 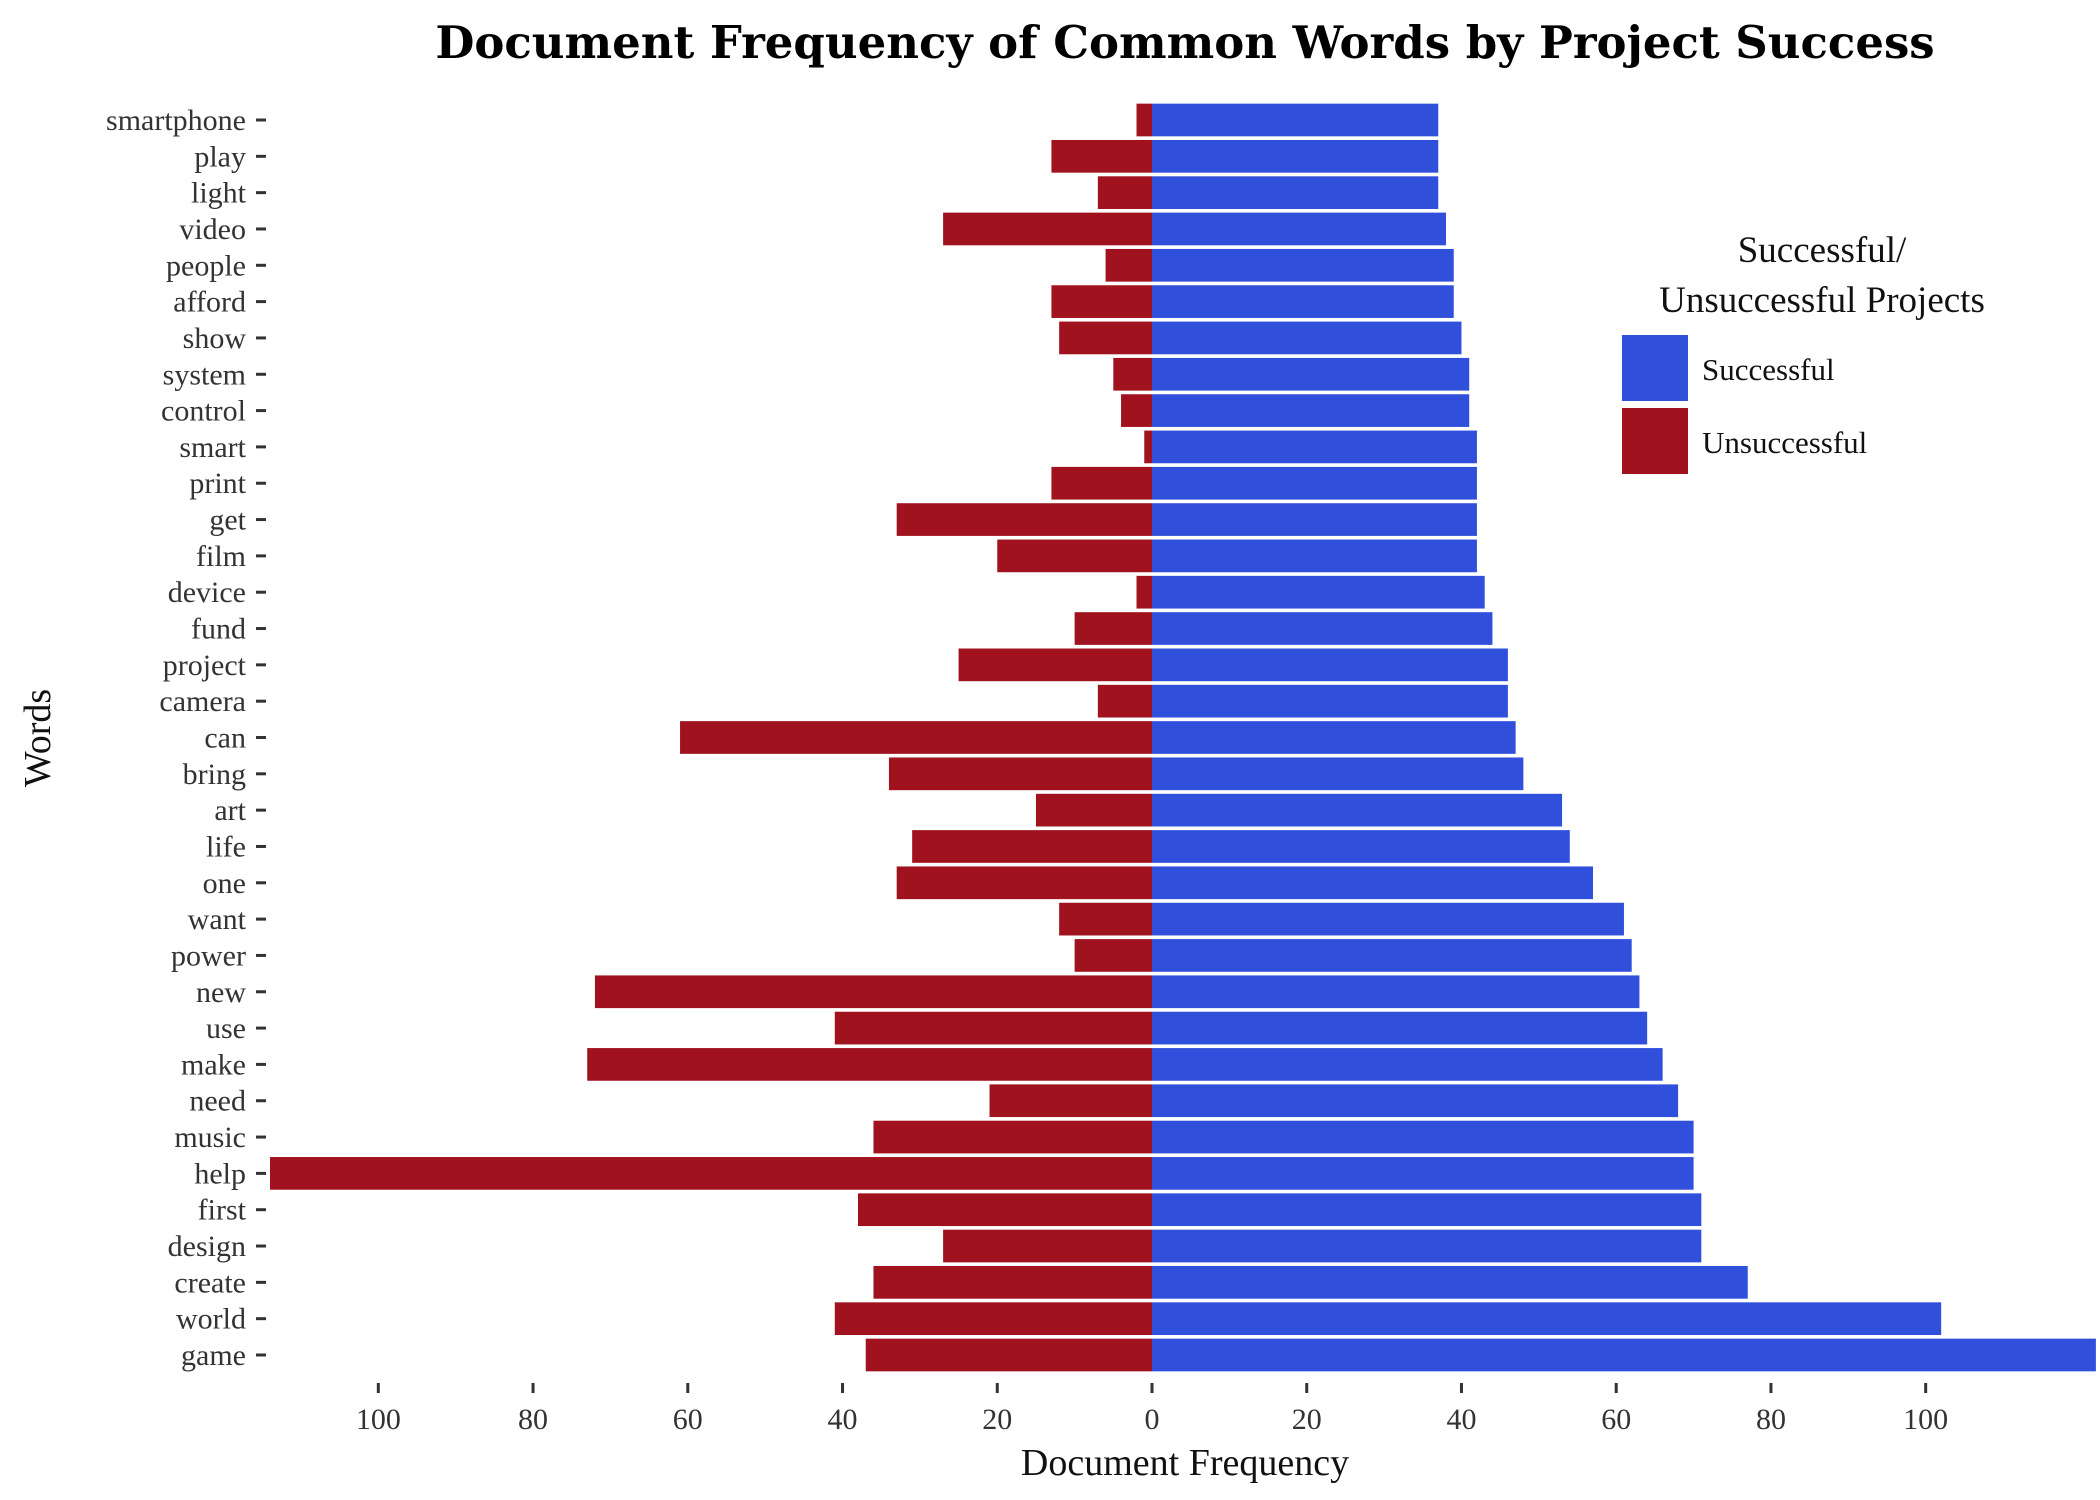 What do you see at coordinates (1113, 628) in the screenshot?
I see `bar-unsuccessful-fund` at bounding box center [1113, 628].